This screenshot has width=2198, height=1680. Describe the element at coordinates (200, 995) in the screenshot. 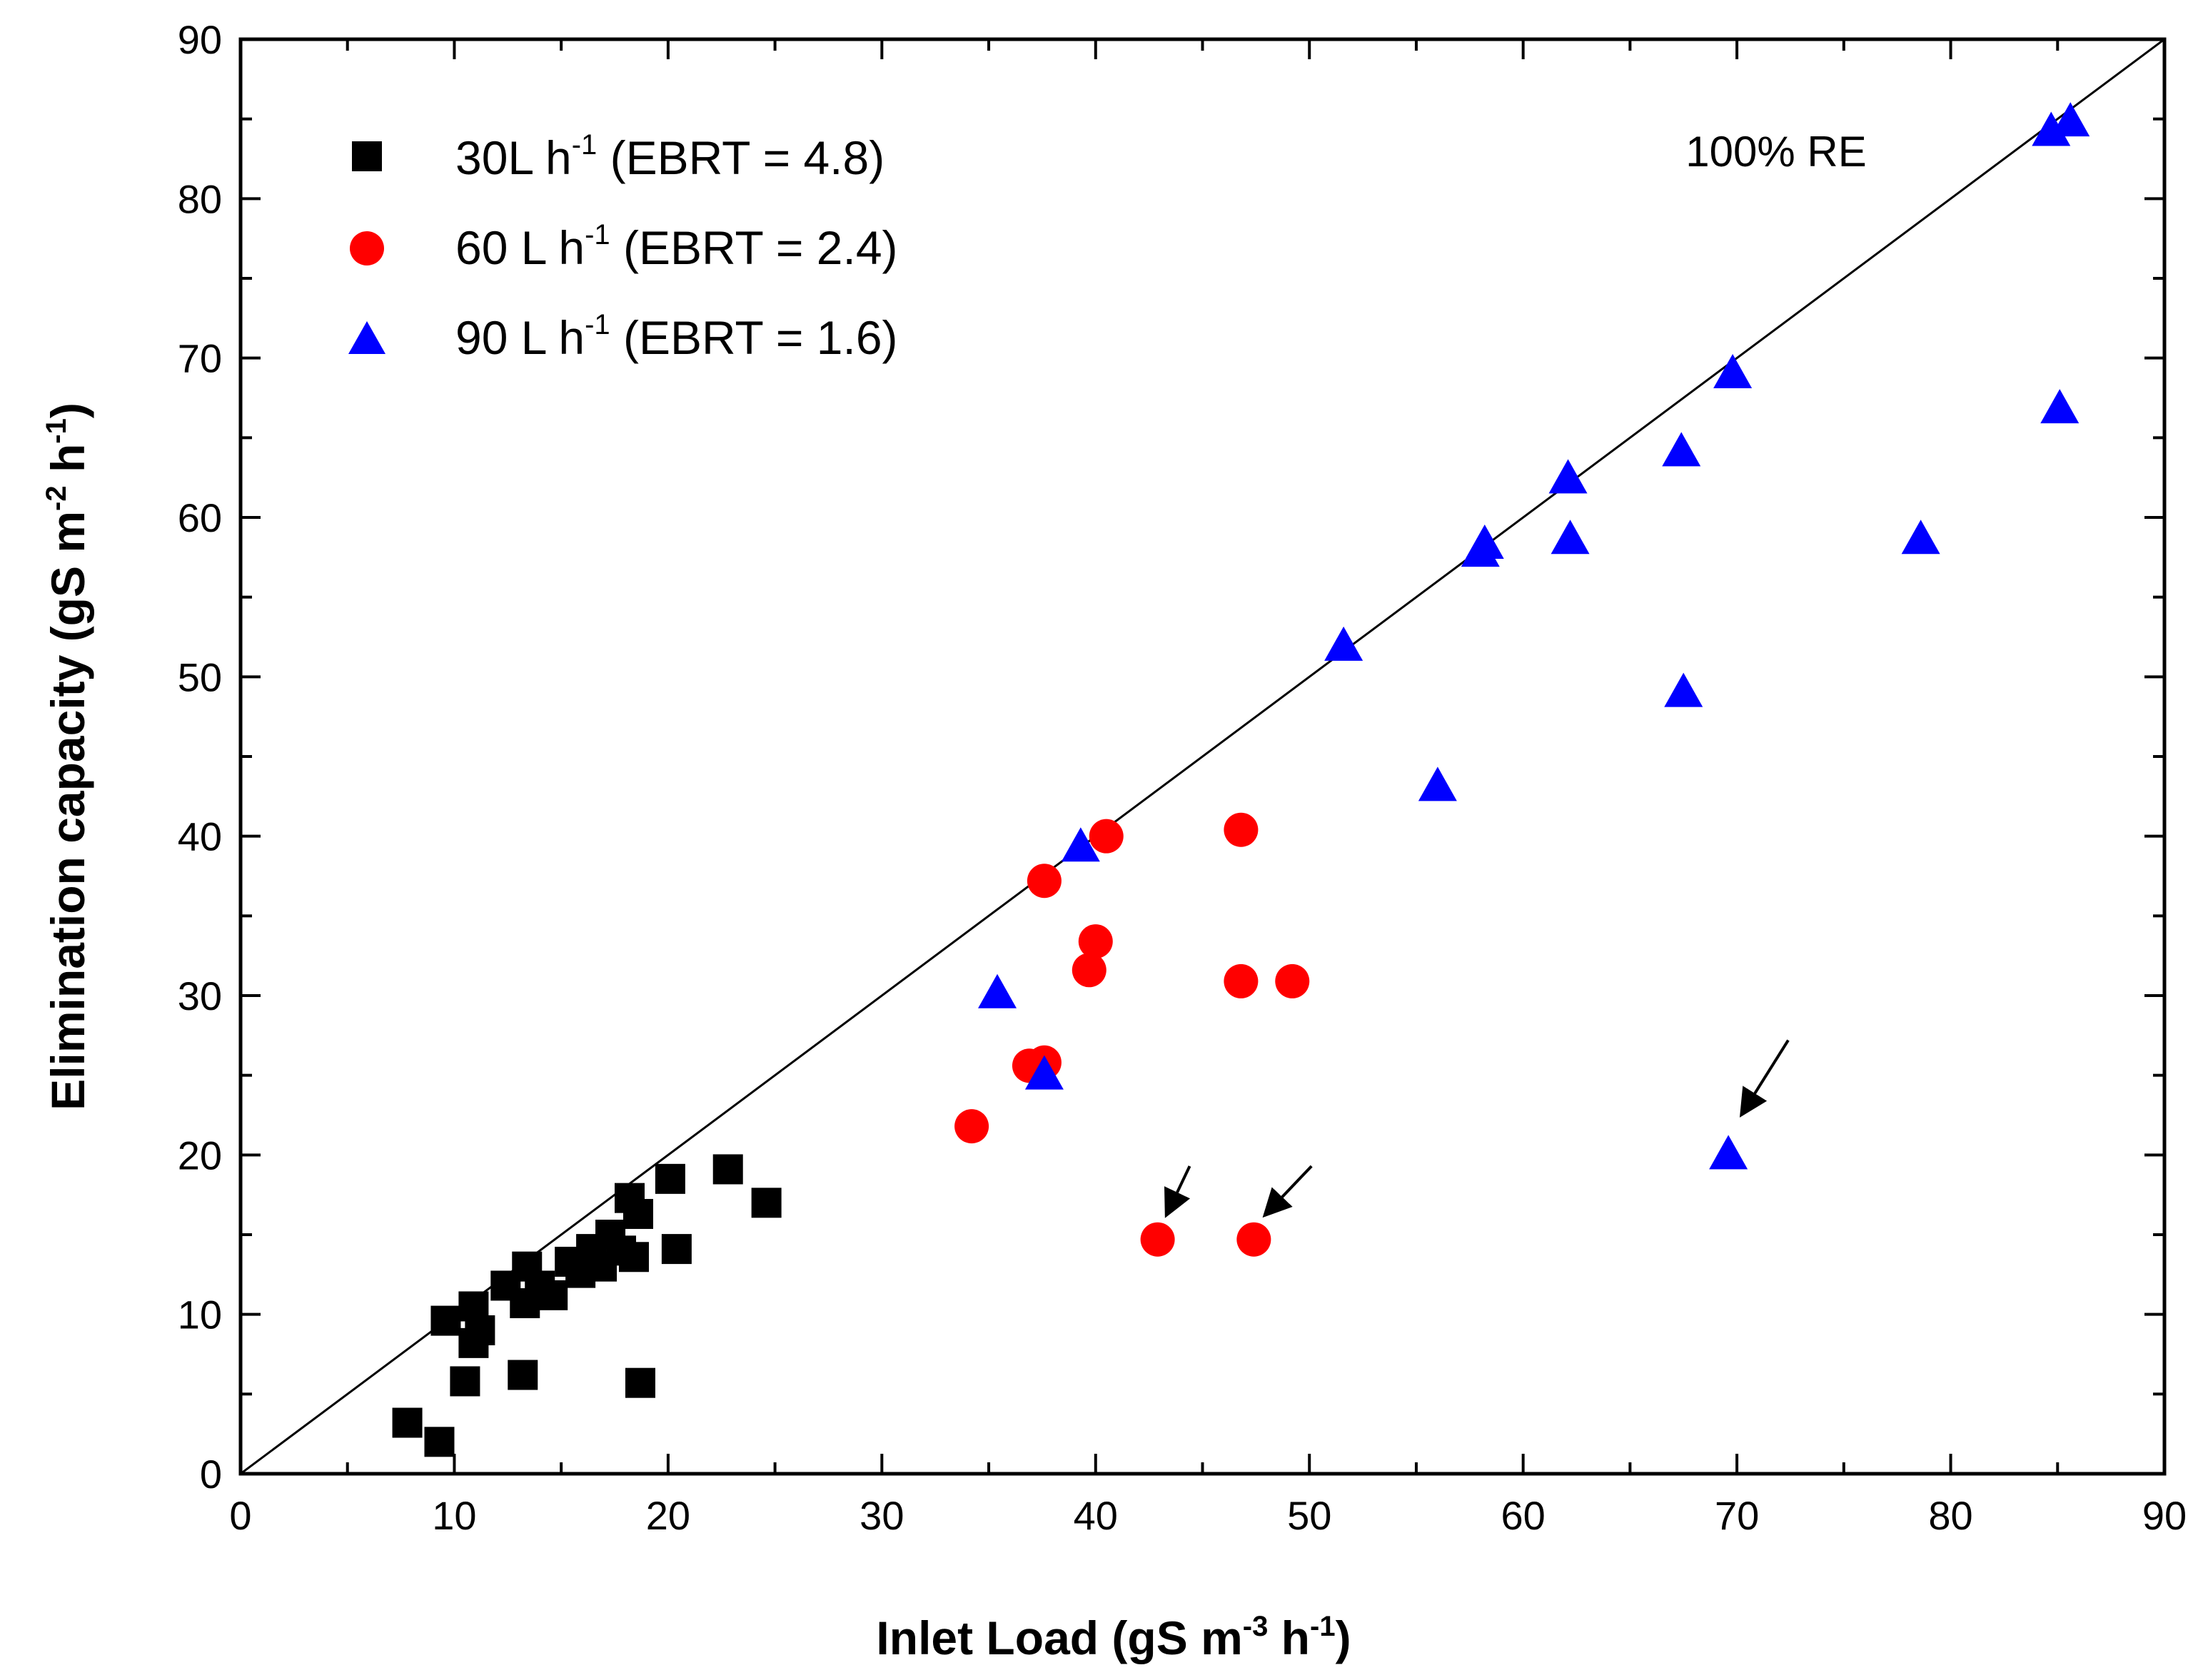

I see `y-tick-label: 30` at that location.